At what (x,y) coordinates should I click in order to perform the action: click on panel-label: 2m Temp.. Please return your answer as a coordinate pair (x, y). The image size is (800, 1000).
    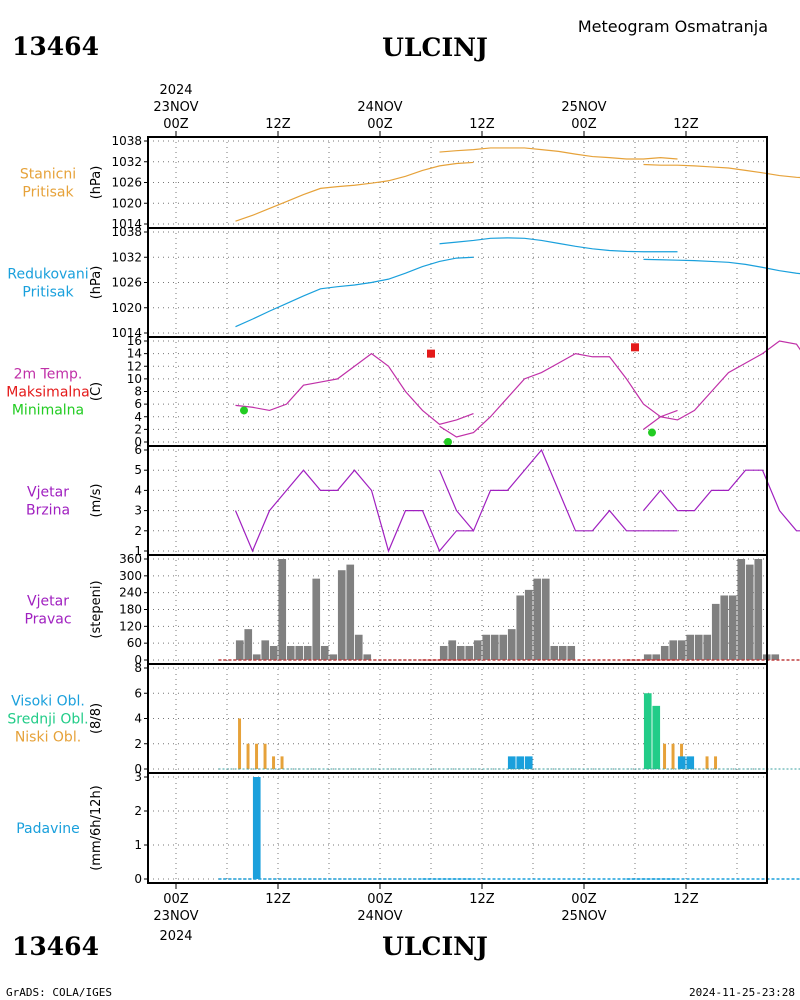
    Looking at the image, I should click on (48, 375).